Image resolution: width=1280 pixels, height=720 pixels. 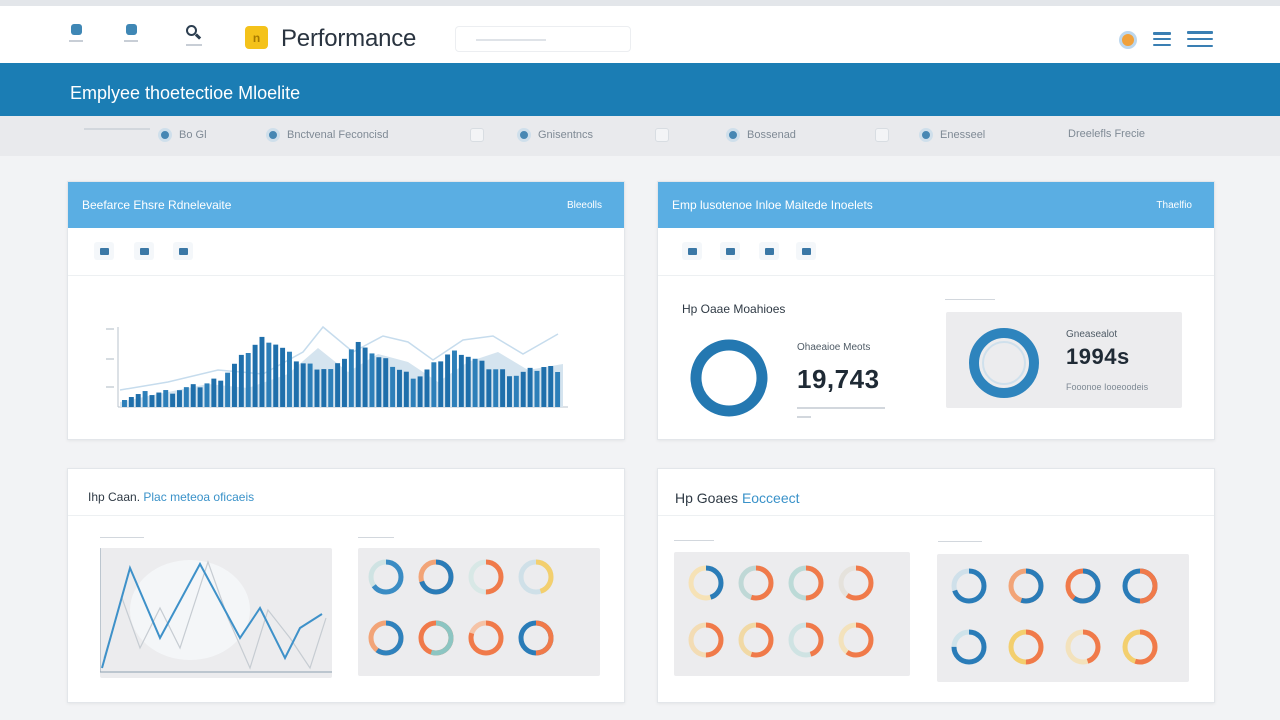 I want to click on review-card: Ihp Caan. Plac meteoa oficaeis, so click(x=346, y=585).